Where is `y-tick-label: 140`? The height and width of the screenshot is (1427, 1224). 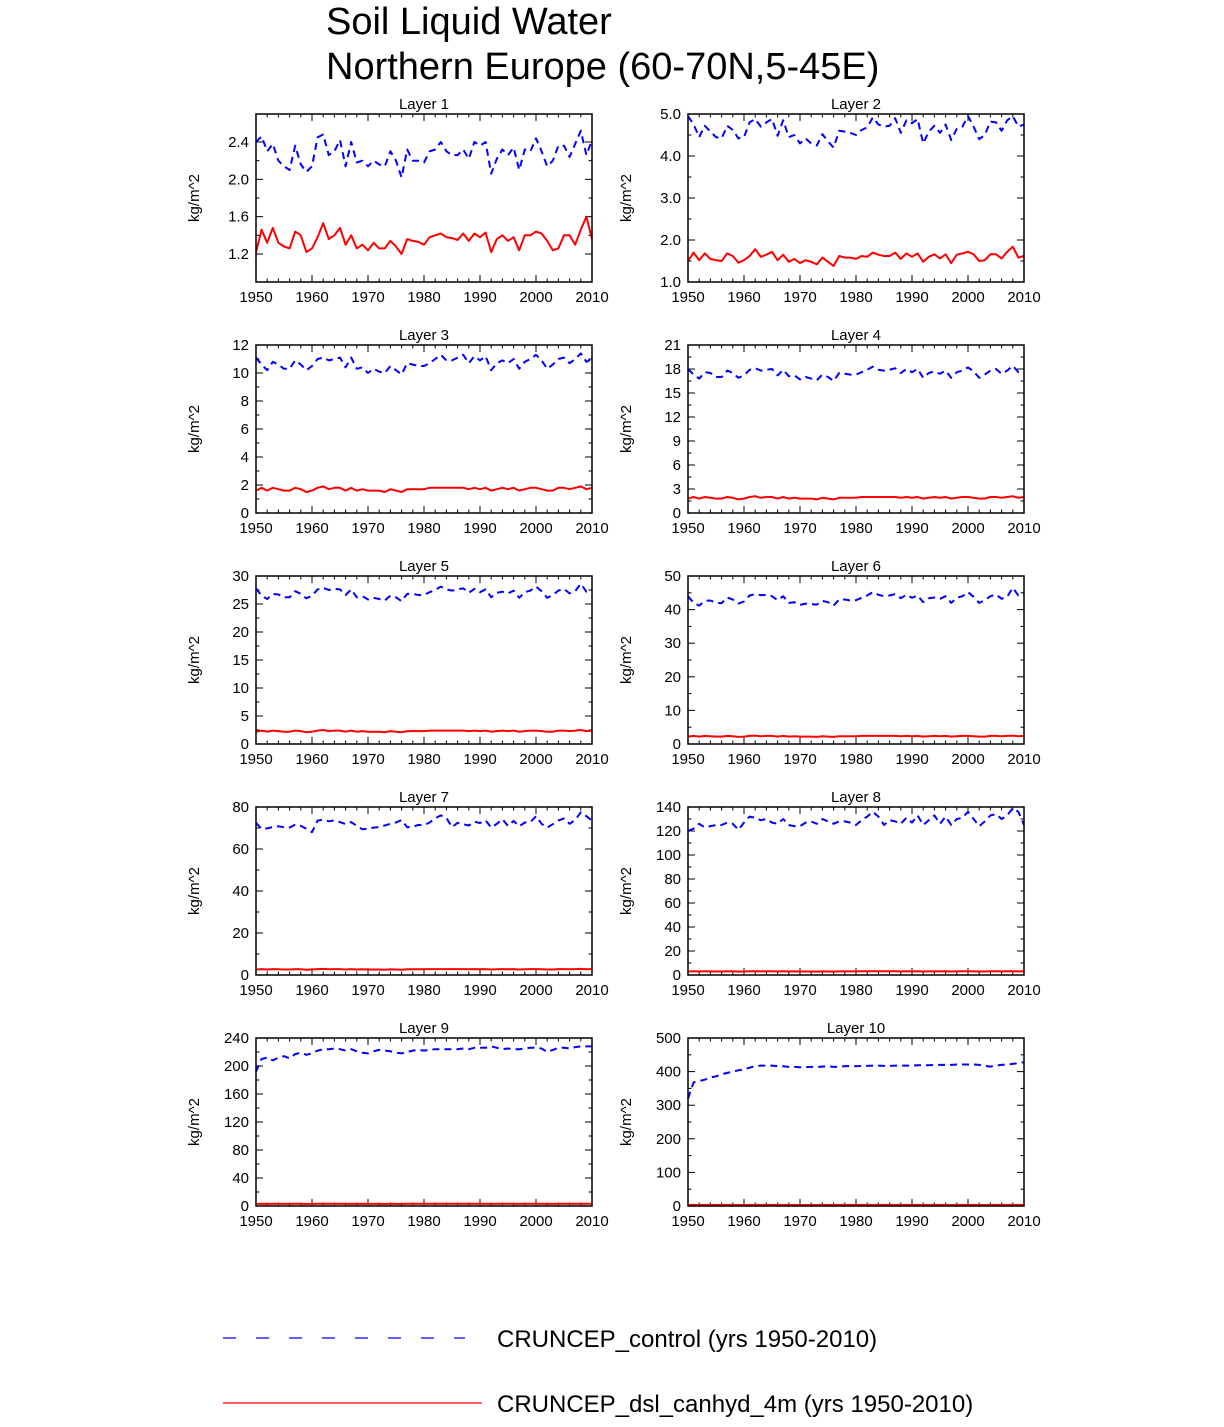 y-tick-label: 140 is located at coordinates (668, 807).